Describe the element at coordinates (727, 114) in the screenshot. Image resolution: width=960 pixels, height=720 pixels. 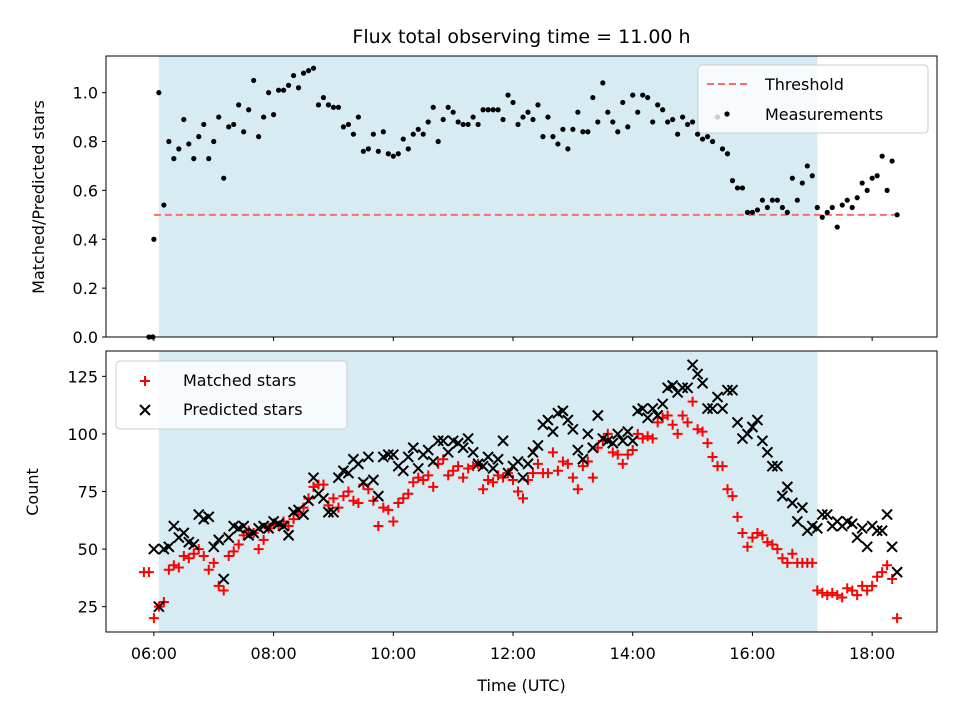
I see `legend-measurement-swatch` at that location.